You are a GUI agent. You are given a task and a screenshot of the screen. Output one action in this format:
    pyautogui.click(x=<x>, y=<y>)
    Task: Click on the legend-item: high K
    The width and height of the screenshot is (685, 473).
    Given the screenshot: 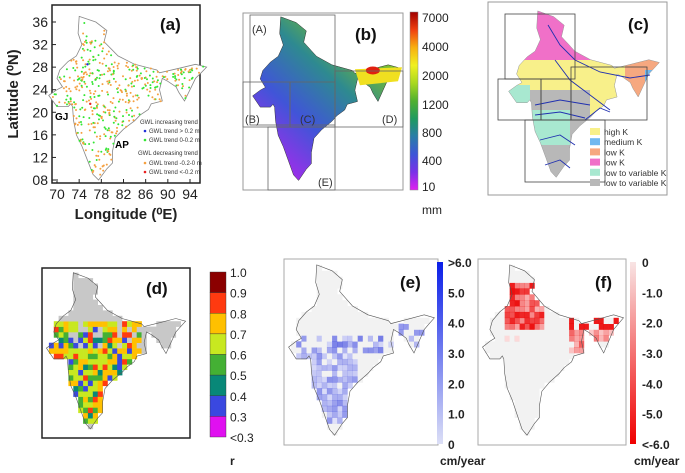 What is the action you would take?
    pyautogui.click(x=616, y=132)
    